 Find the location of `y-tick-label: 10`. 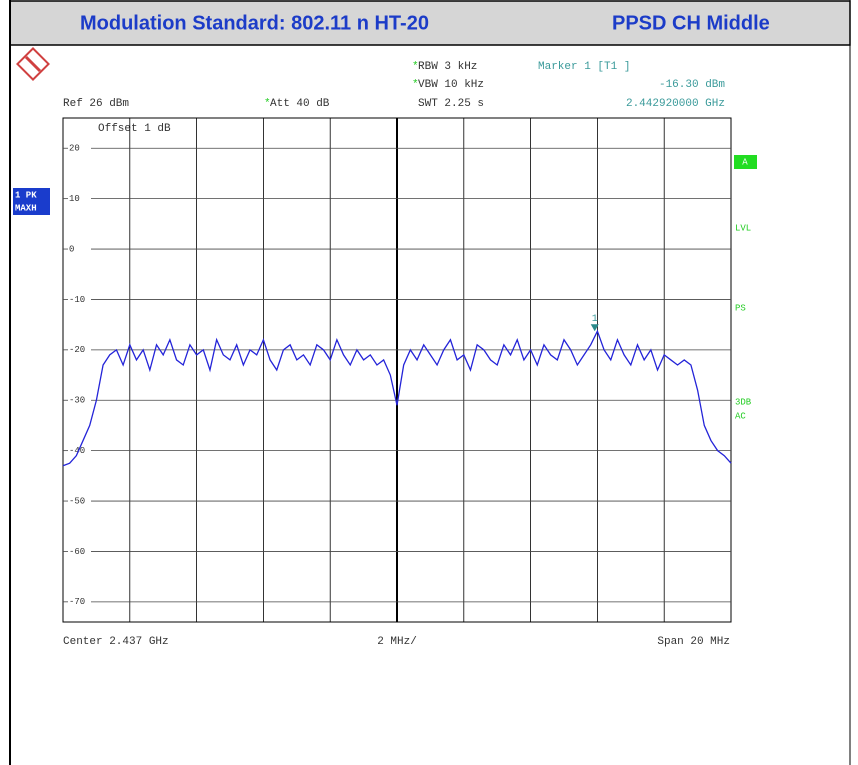

y-tick-label: 10 is located at coordinates (74, 199).